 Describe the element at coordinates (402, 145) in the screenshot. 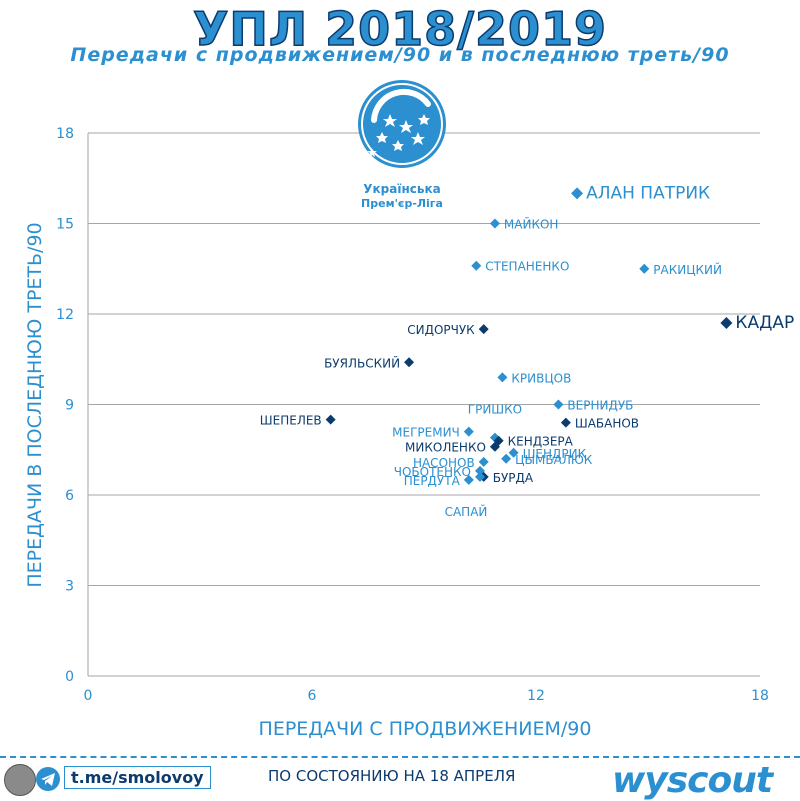

I see `league-logo: Українська Прем'єр-Ліга` at that location.